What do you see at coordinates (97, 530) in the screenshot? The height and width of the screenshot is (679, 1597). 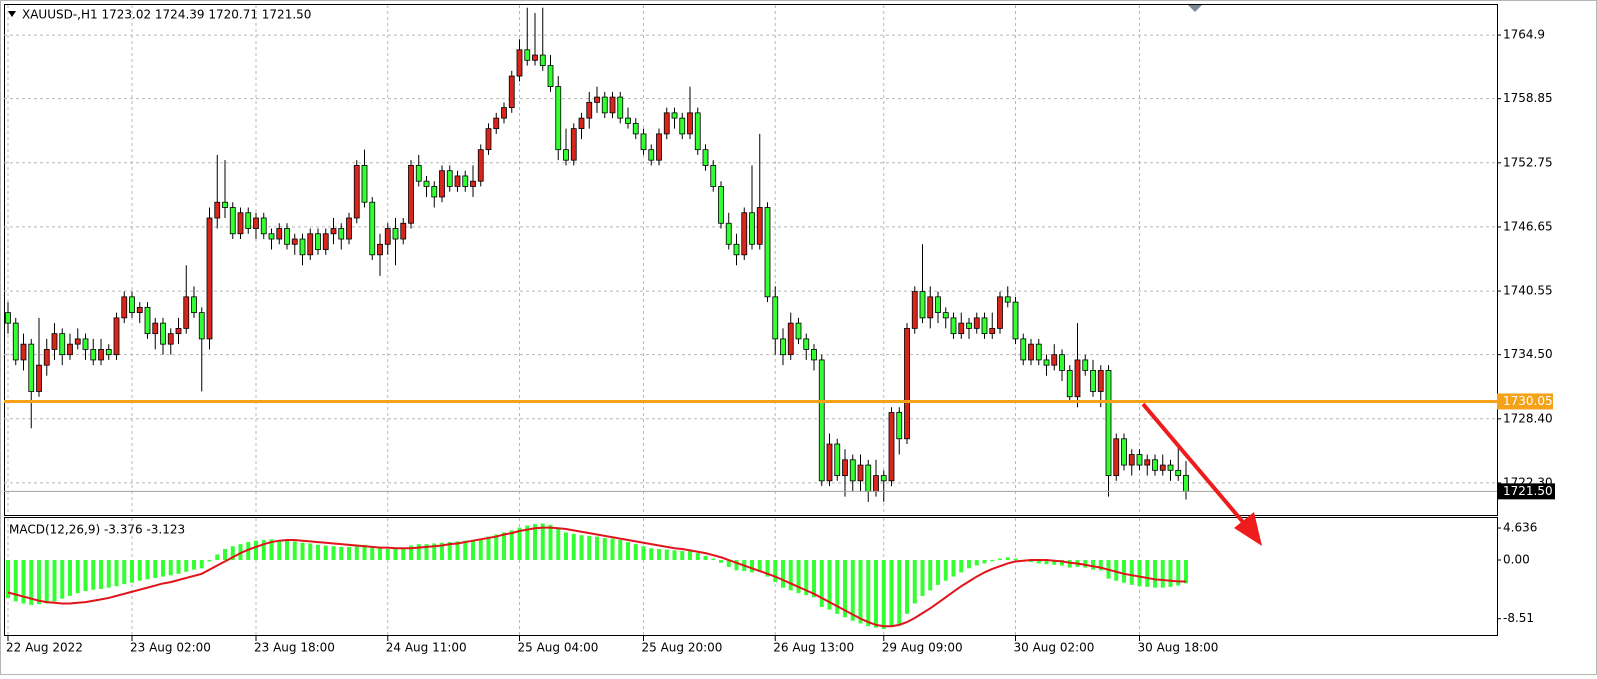 I see `macd-title: MACD(12,26,9) -3.376 -3.123` at bounding box center [97, 530].